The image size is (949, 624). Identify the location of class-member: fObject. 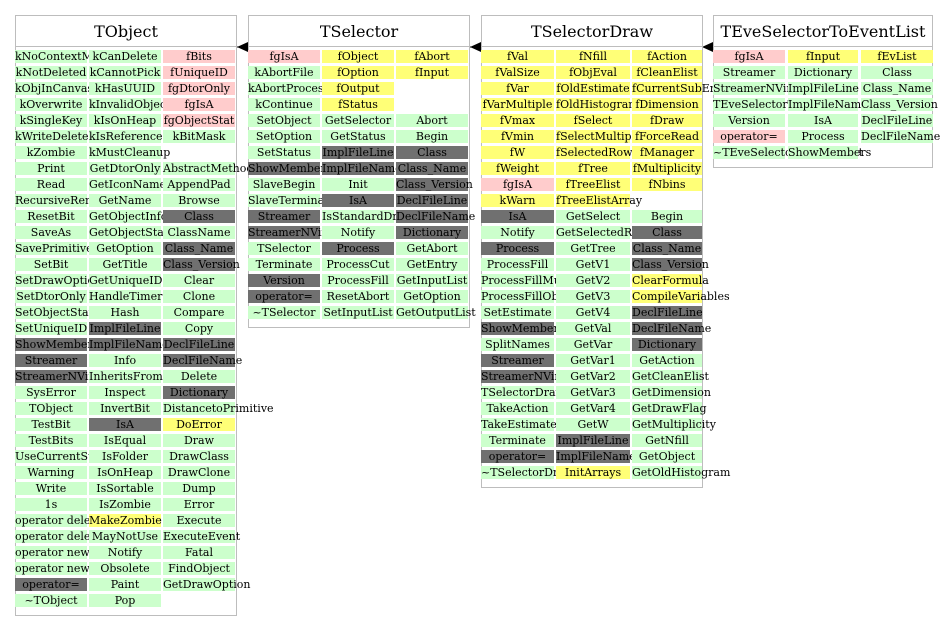
(358, 56).